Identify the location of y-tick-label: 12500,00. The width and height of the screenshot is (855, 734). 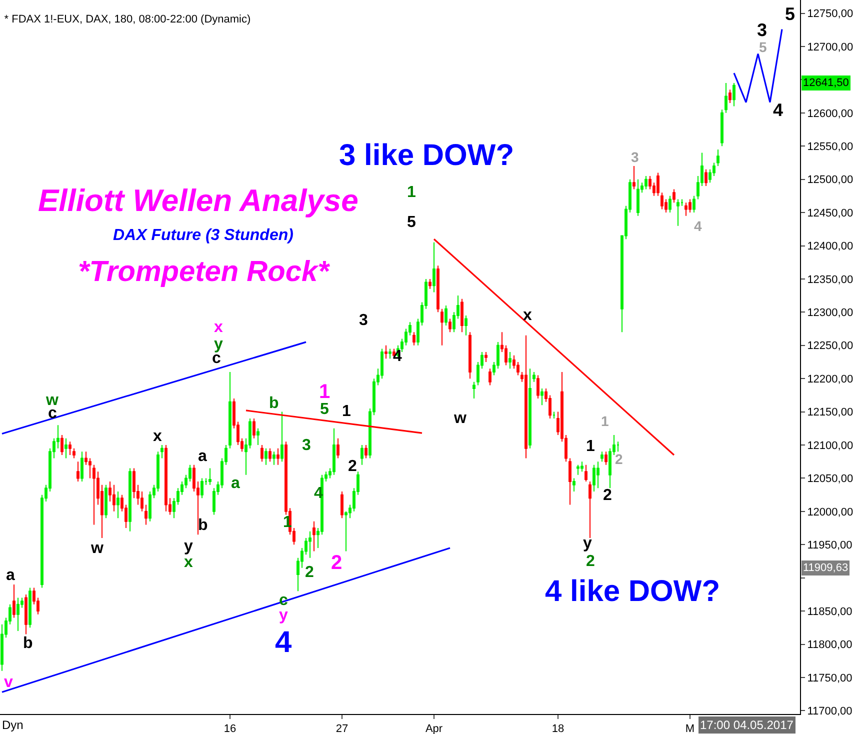
(830, 180).